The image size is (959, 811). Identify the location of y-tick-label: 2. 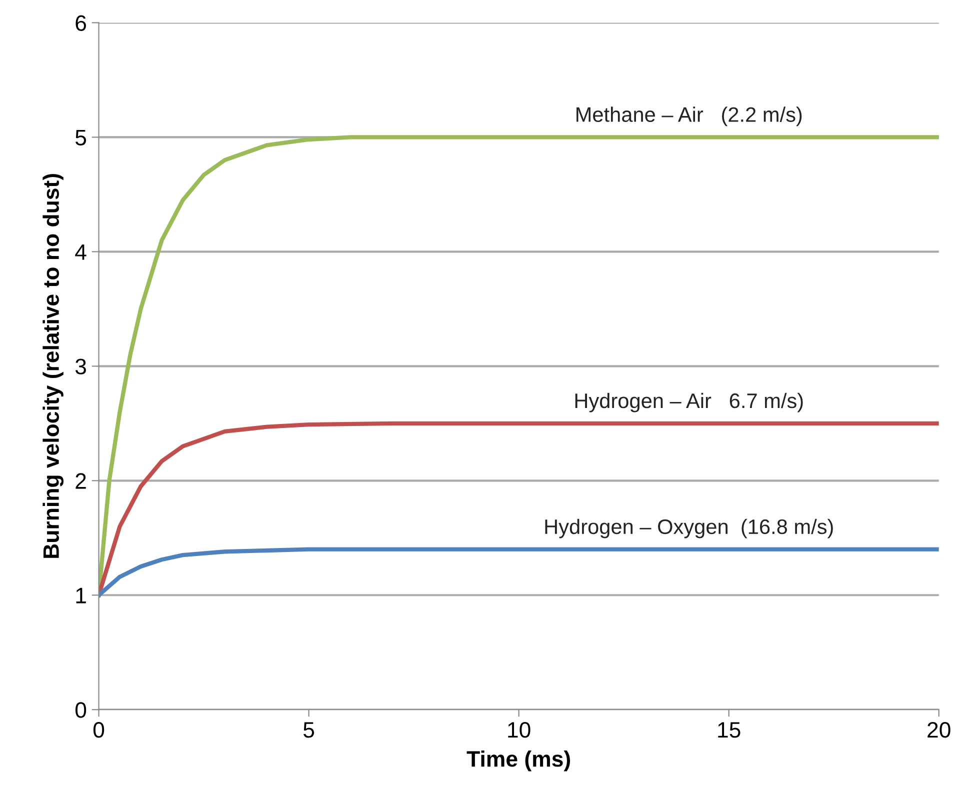
(81, 481).